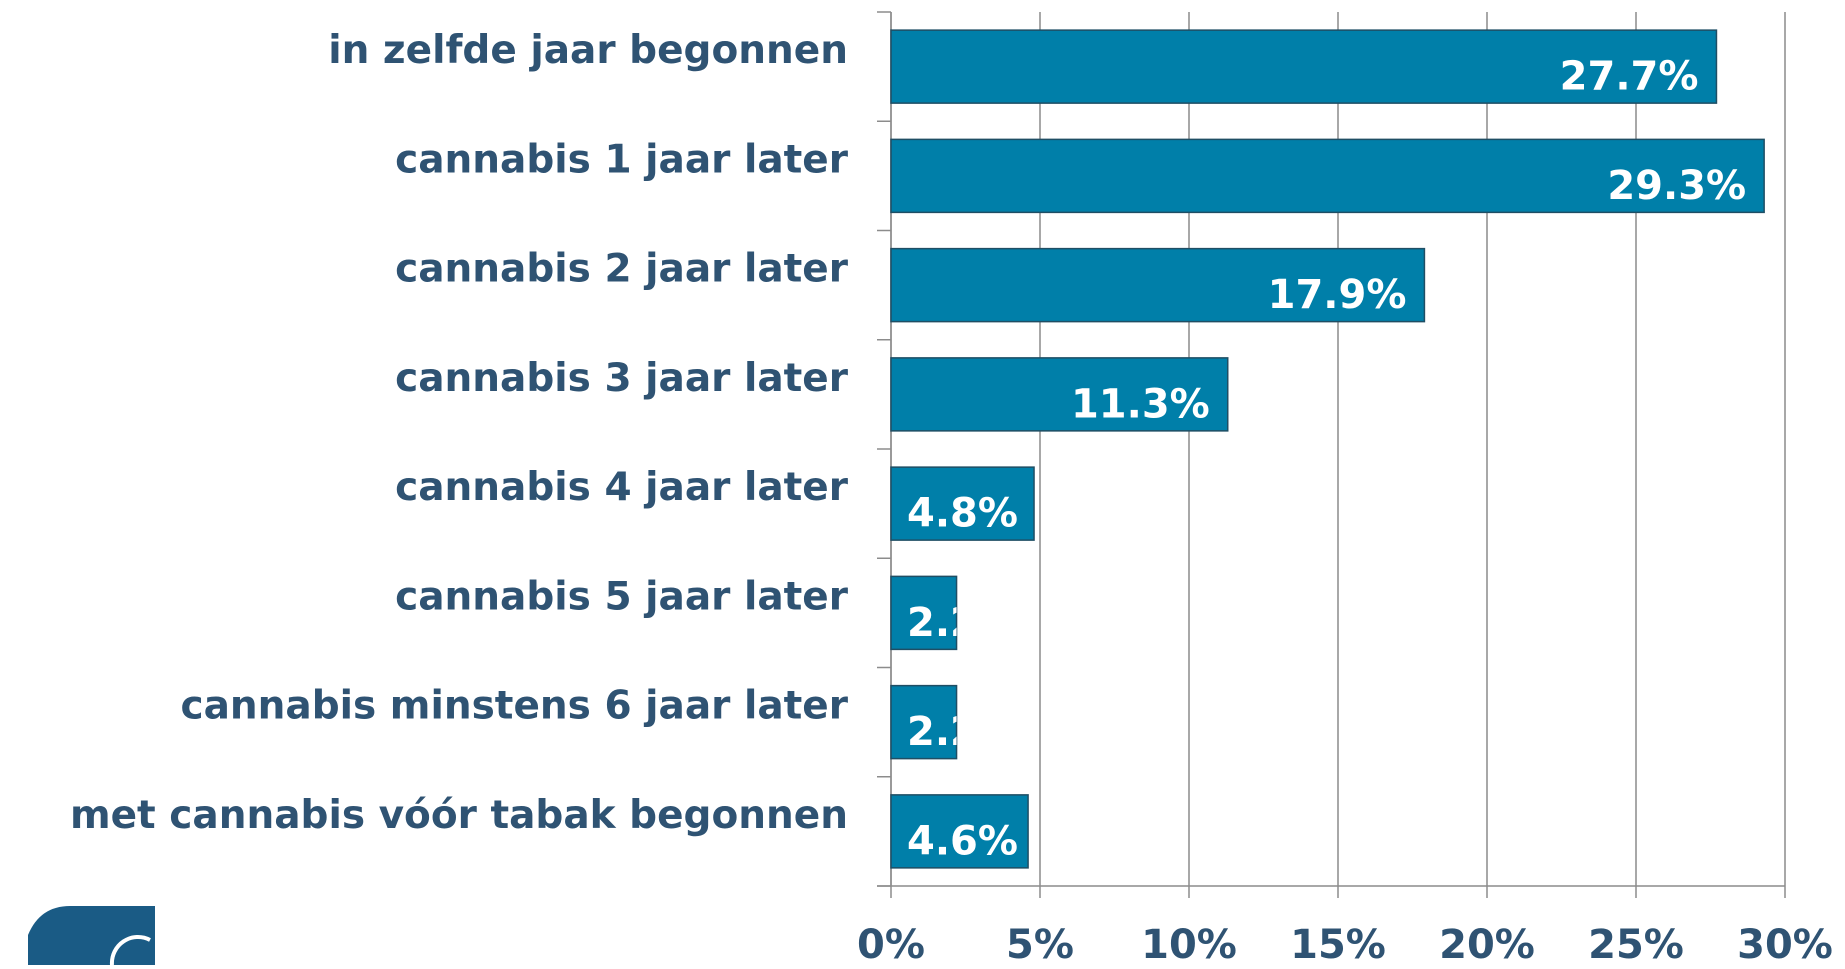 The image size is (1845, 969). What do you see at coordinates (1487, 943) in the screenshot?
I see `x-tick-label: 20%` at bounding box center [1487, 943].